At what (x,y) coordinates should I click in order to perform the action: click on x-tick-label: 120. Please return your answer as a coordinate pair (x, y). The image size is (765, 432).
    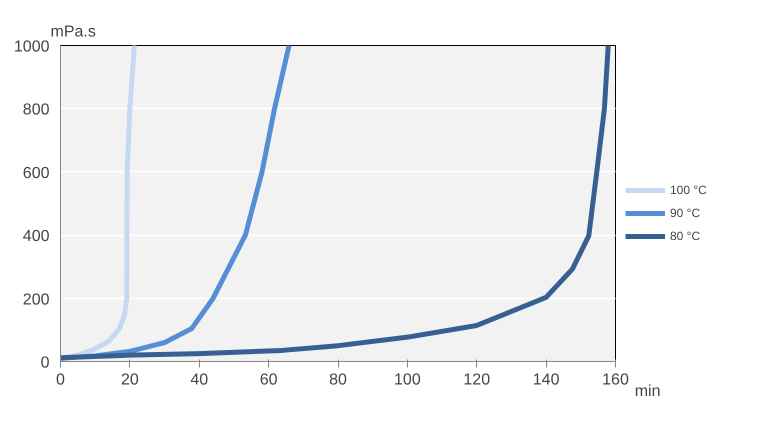
    Looking at the image, I should click on (476, 380).